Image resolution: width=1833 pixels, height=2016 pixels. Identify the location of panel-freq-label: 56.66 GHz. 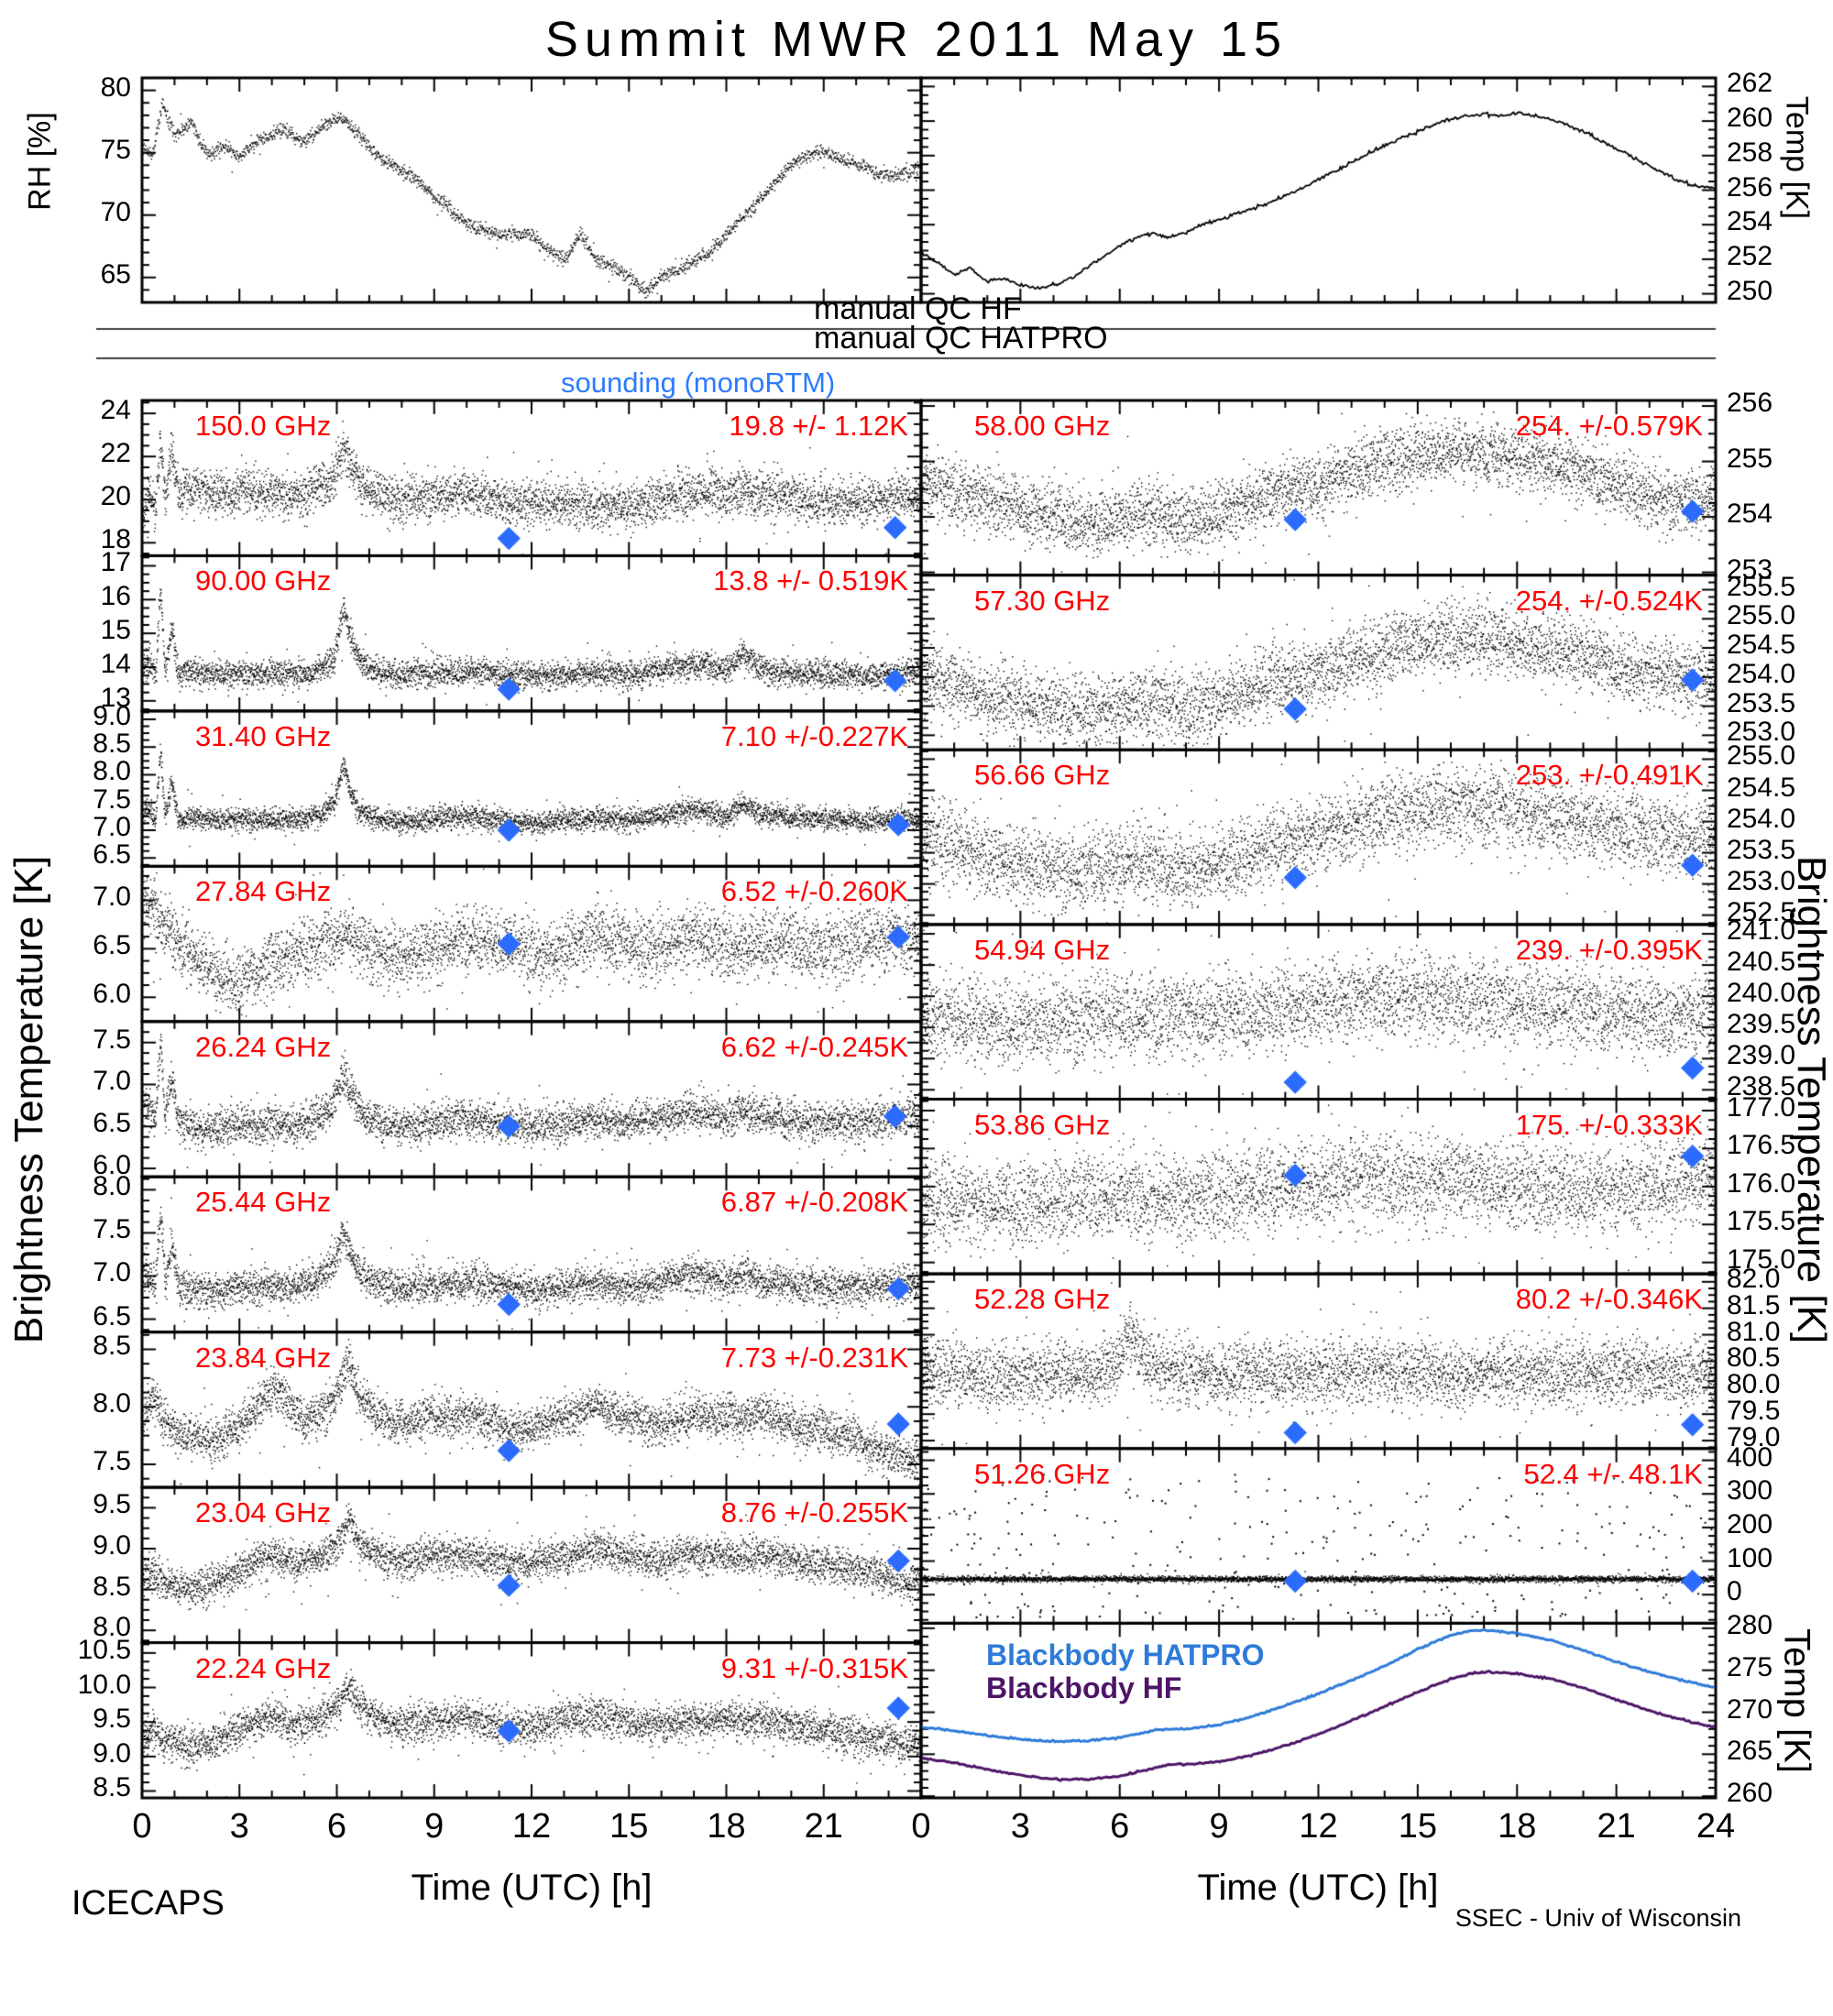
(1042, 775).